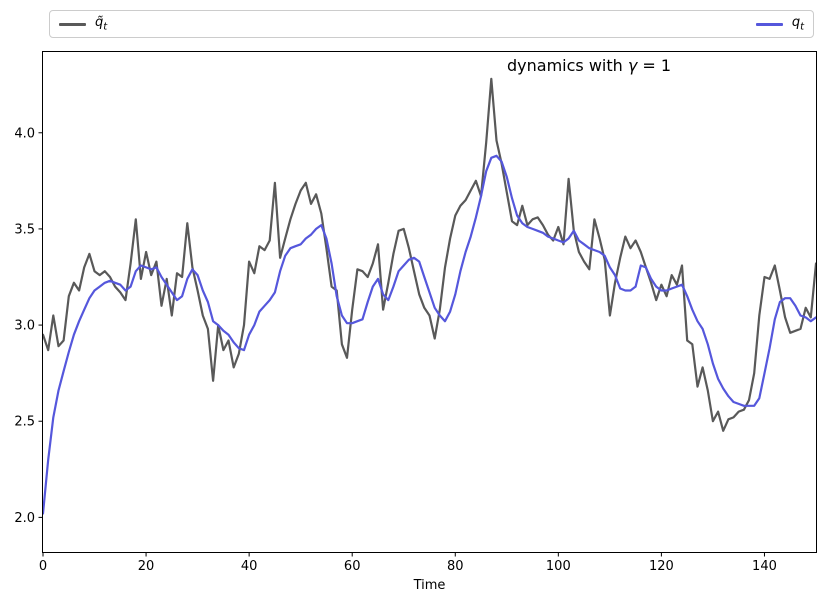 The height and width of the screenshot is (604, 826). I want to click on legend-entry-q: qt, so click(779, 23).